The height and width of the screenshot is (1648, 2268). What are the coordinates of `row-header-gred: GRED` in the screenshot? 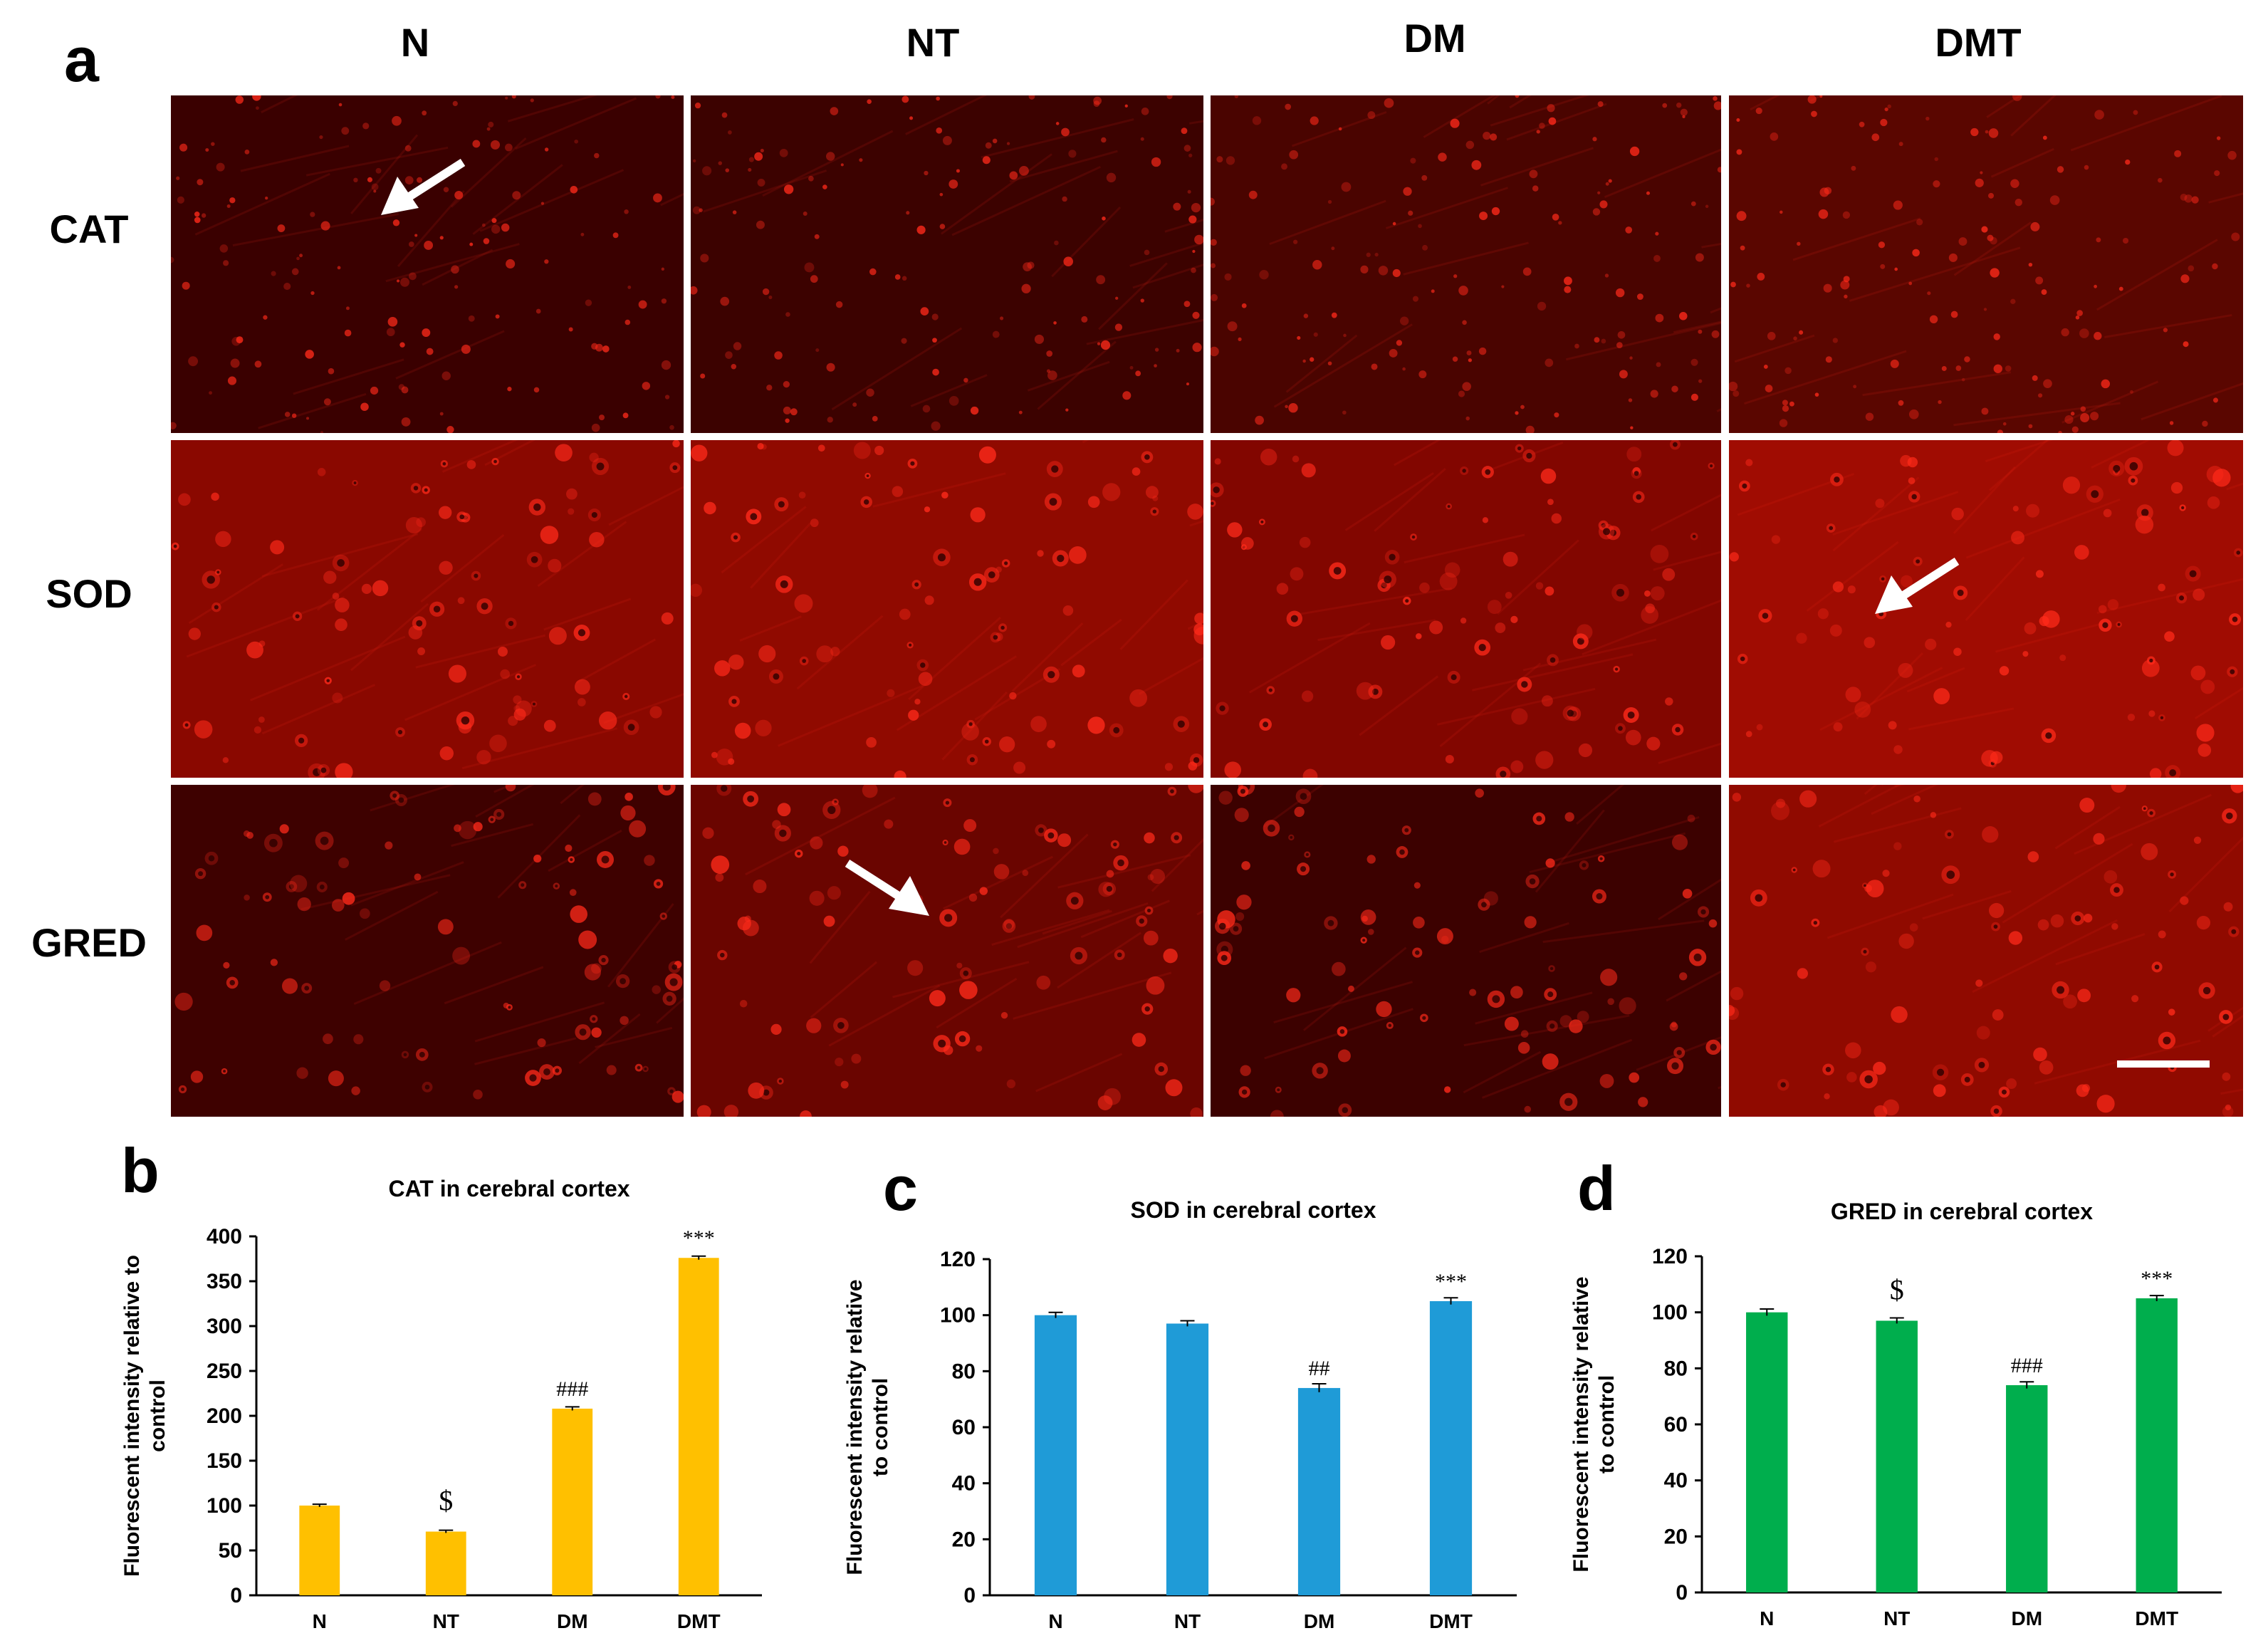 It's located at (89, 942).